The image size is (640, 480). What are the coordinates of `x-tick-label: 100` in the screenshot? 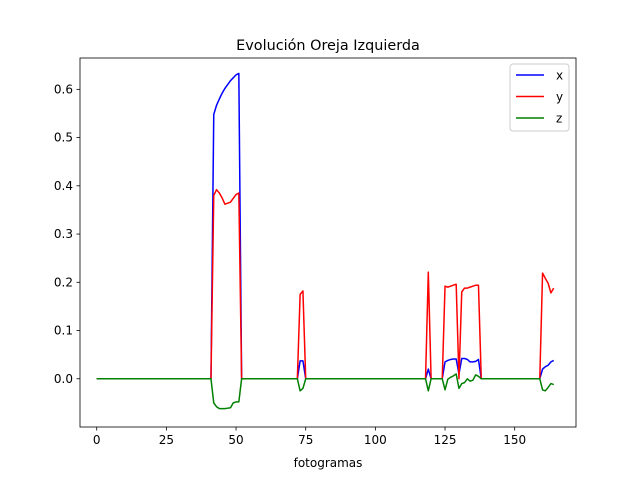 It's located at (375, 440).